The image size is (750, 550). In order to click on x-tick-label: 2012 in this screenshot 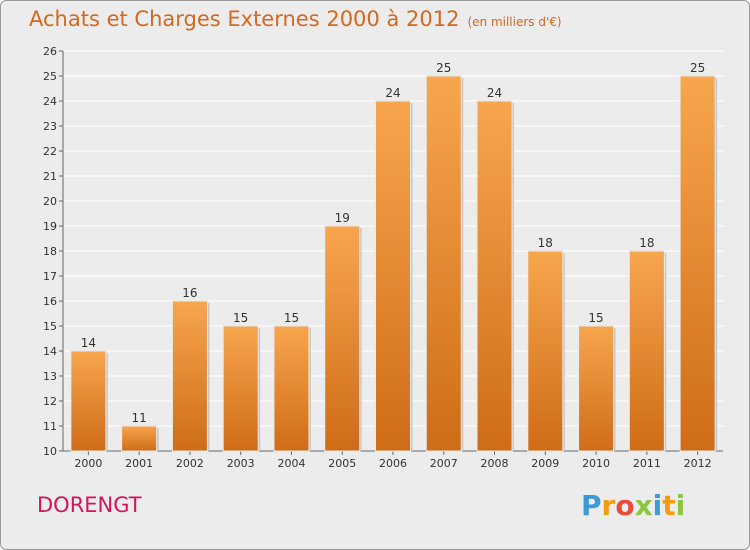, I will do `click(698, 463)`.